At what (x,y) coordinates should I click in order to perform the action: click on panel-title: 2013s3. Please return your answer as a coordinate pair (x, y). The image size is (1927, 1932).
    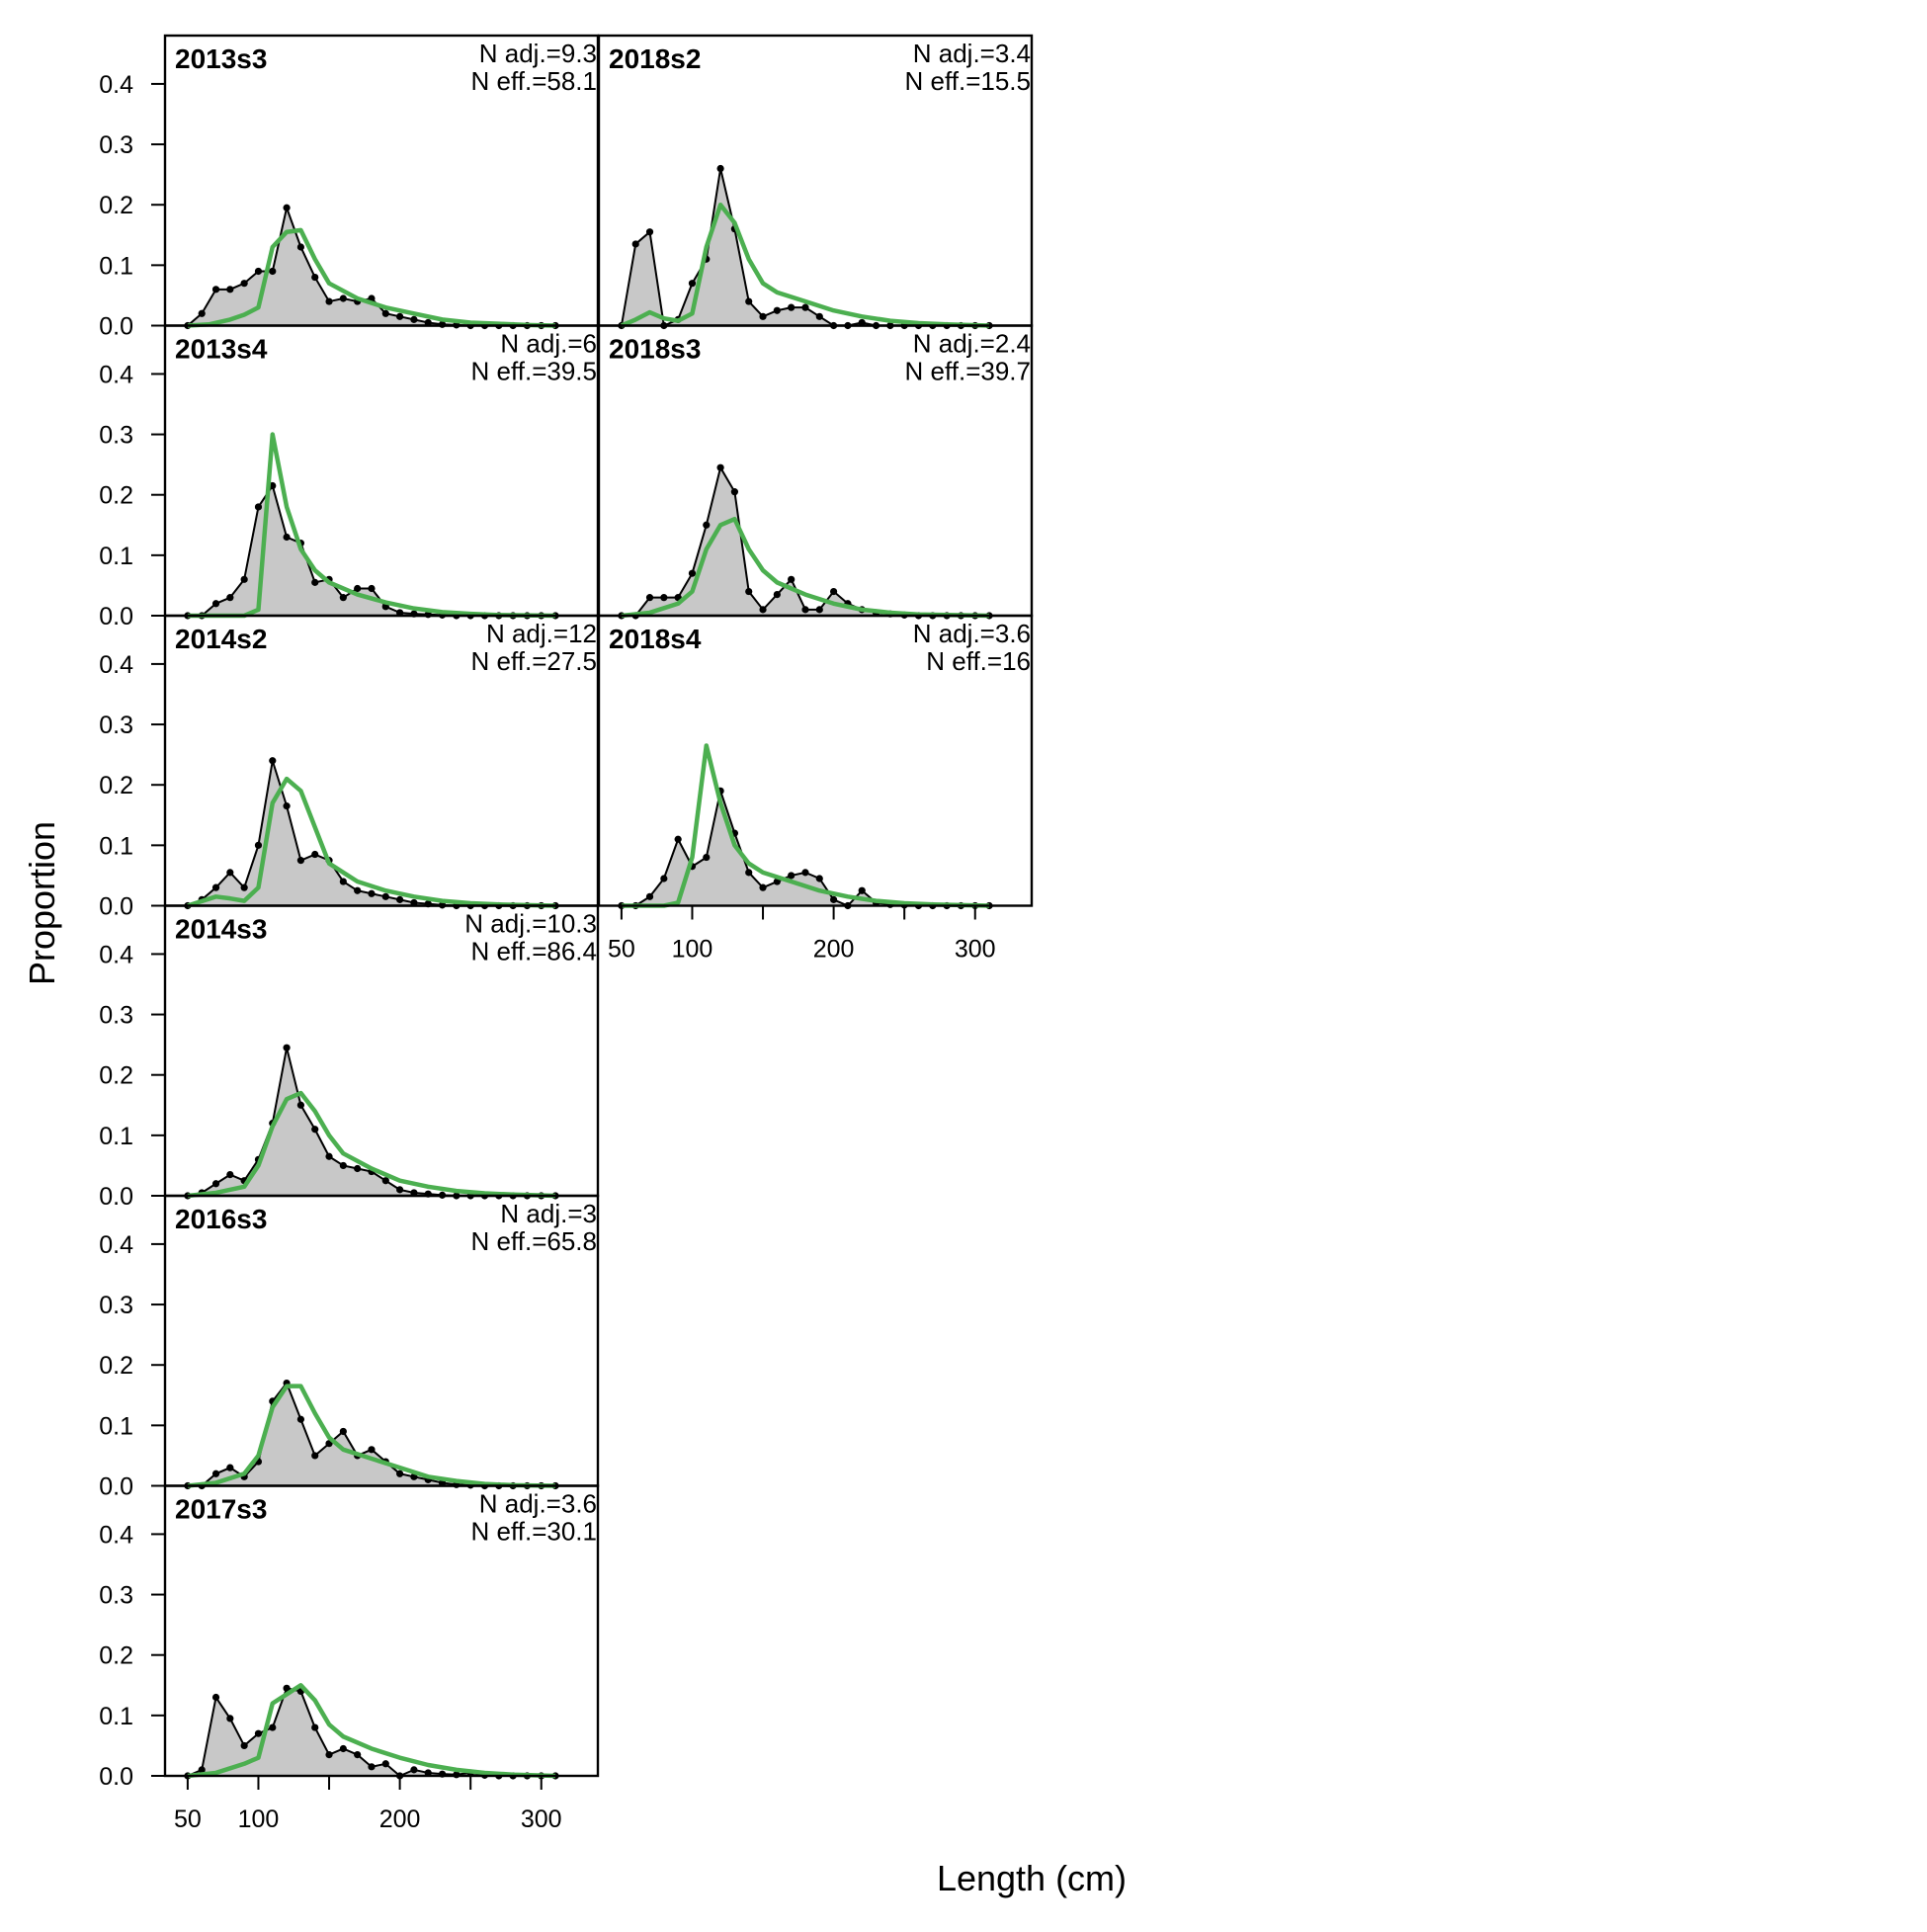
    Looking at the image, I should click on (221, 58).